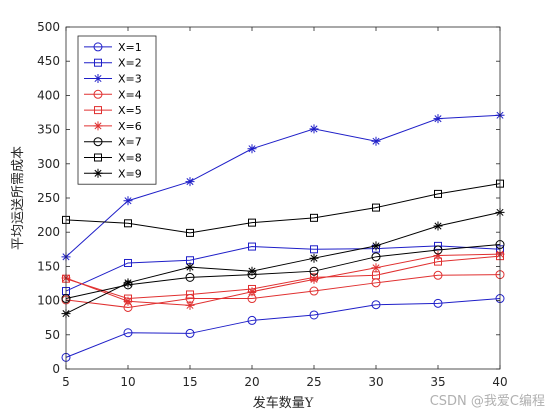  Describe the element at coordinates (130, 142) in the screenshot. I see `legend-label: X=7` at that location.